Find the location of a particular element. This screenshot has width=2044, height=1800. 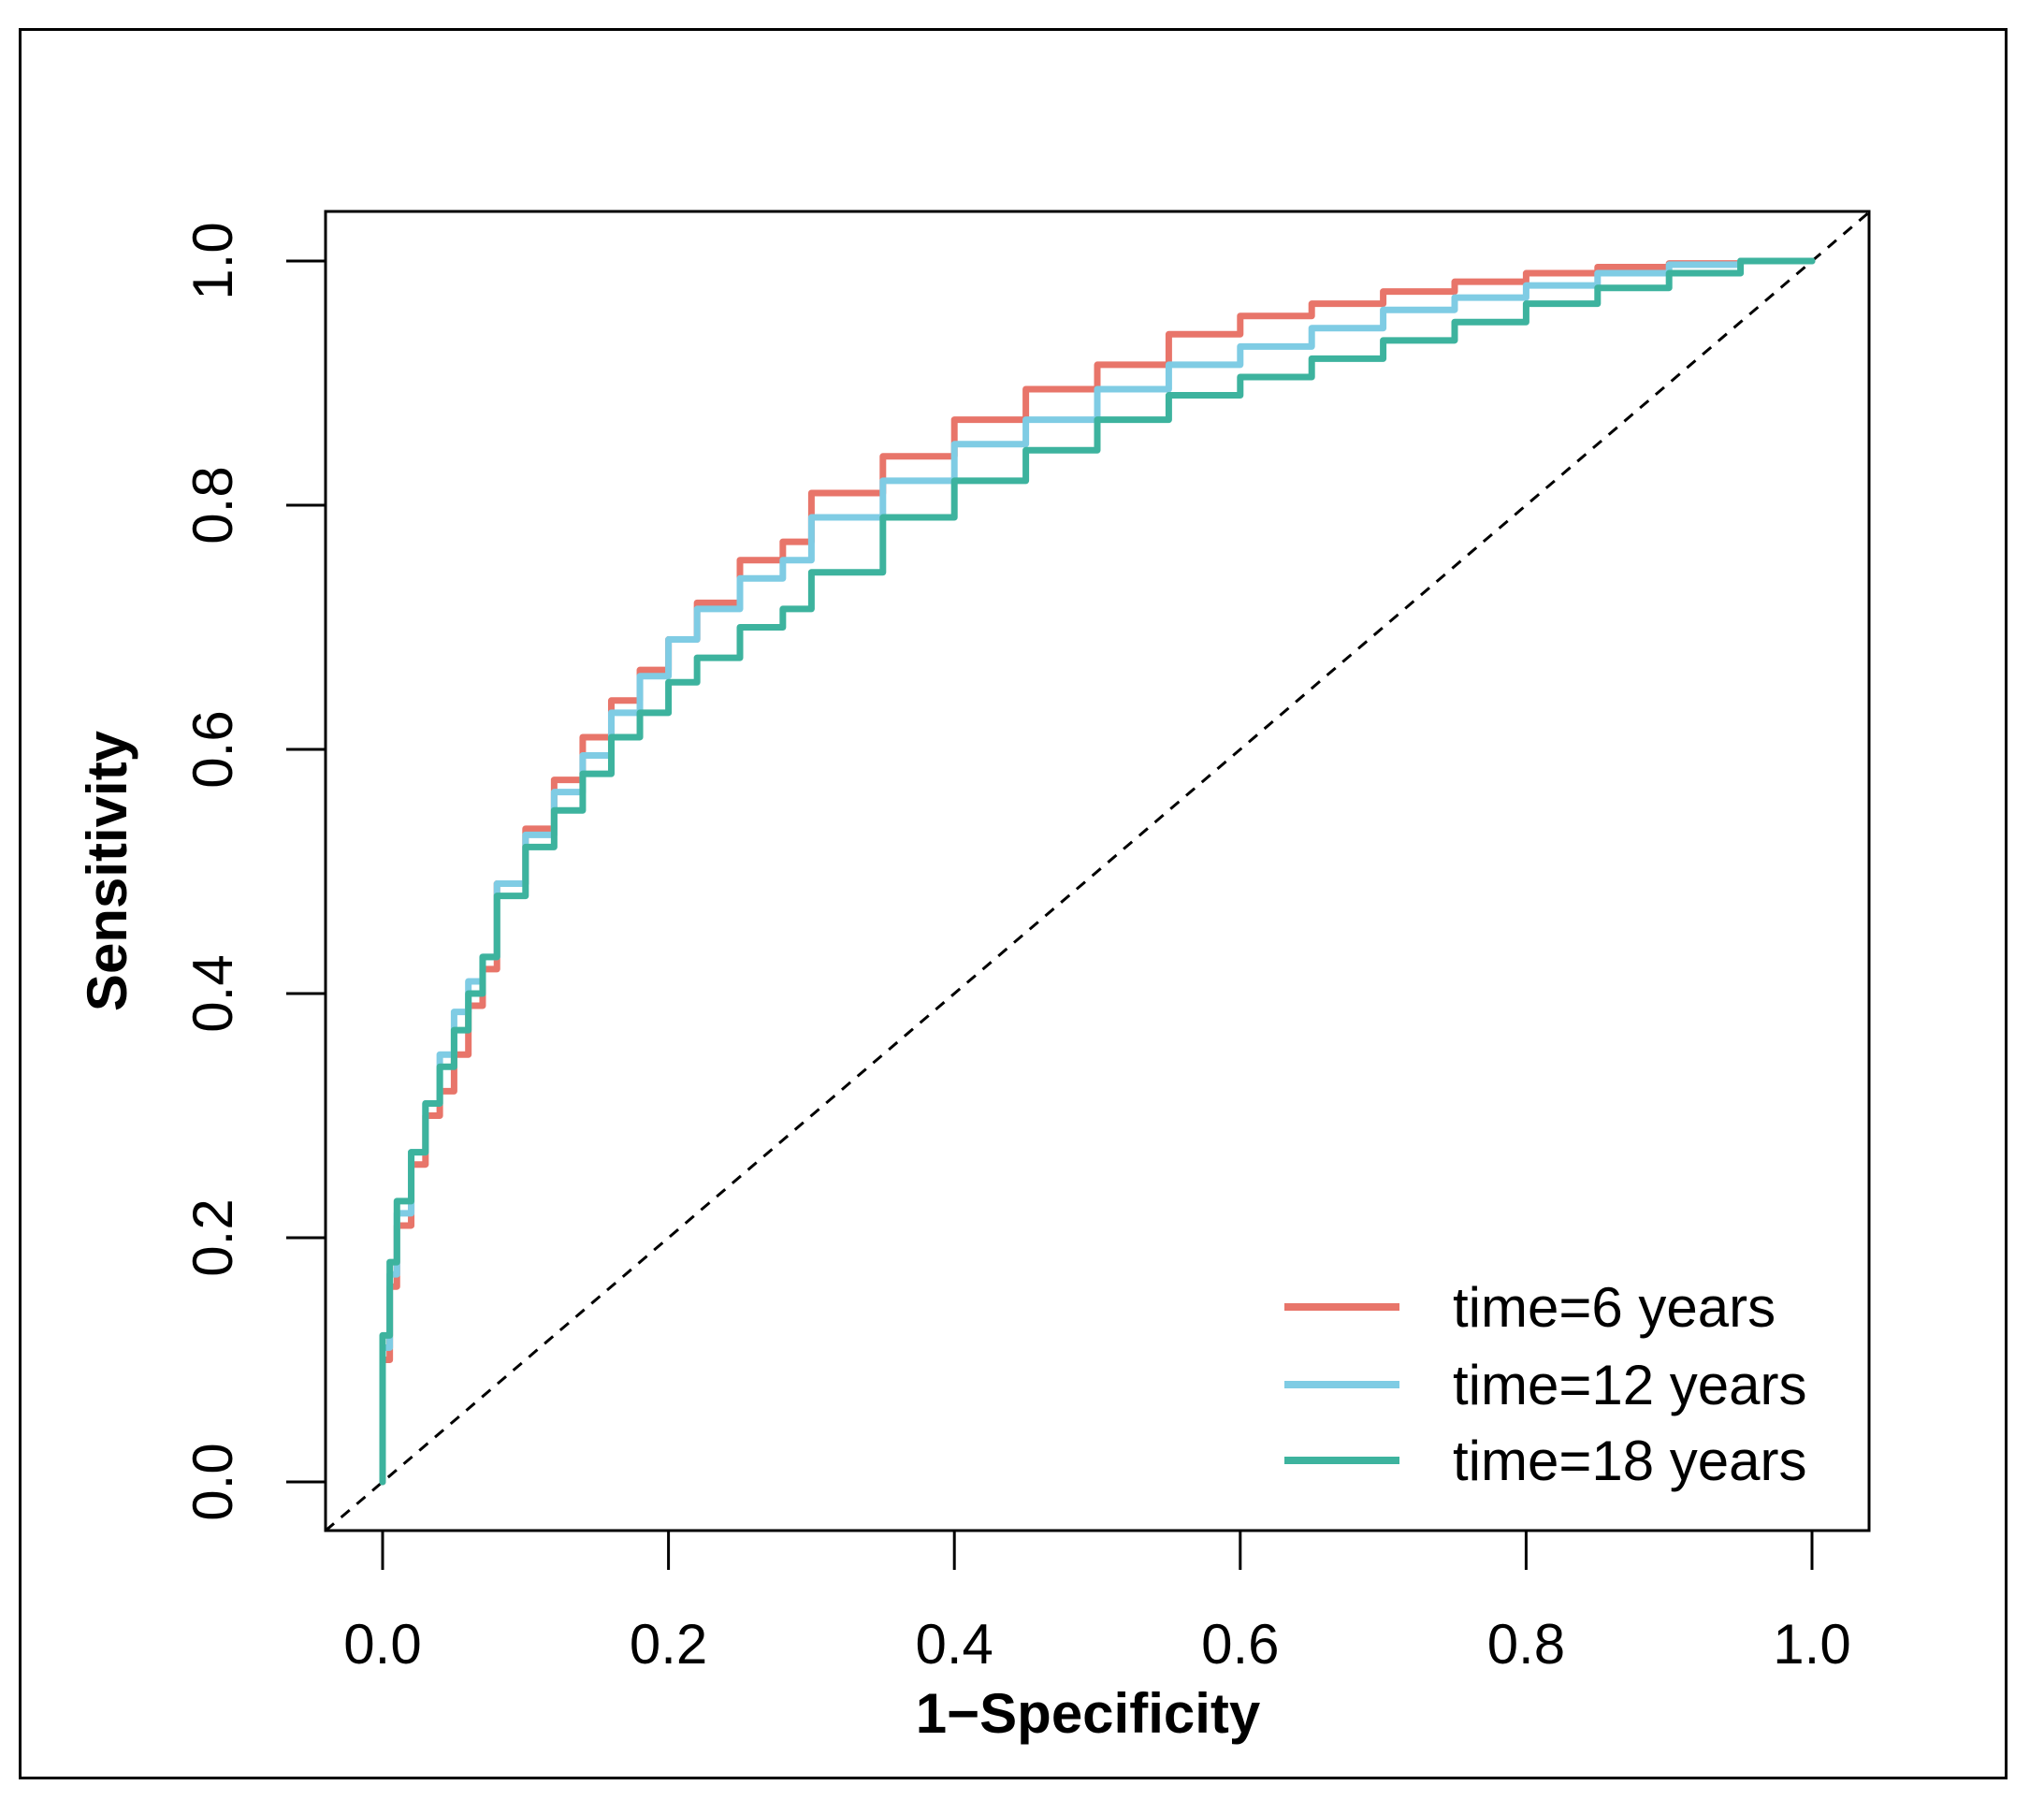

y-tick-label: 0.4 is located at coordinates (212, 993).